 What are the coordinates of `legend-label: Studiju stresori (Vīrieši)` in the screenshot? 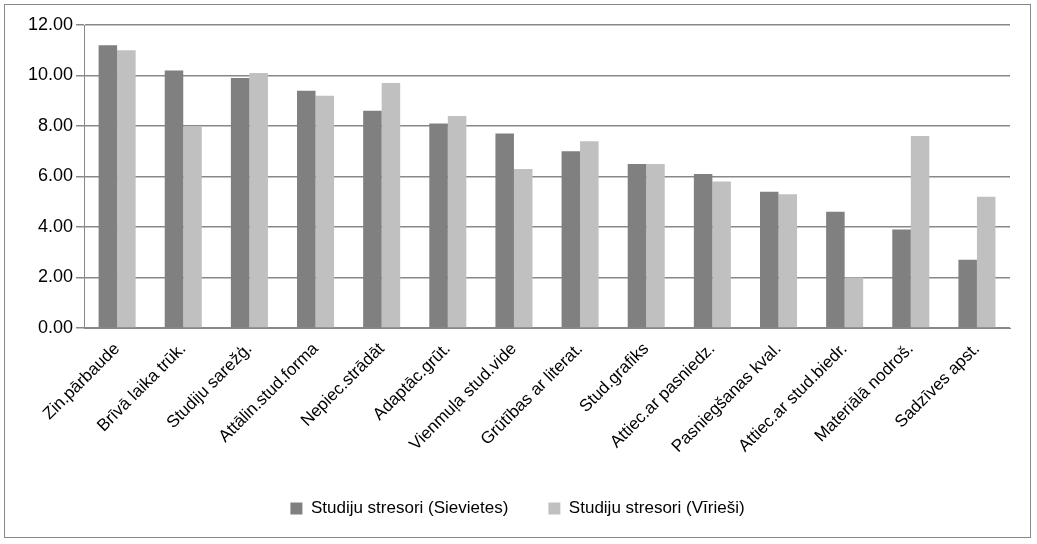 It's located at (656, 508).